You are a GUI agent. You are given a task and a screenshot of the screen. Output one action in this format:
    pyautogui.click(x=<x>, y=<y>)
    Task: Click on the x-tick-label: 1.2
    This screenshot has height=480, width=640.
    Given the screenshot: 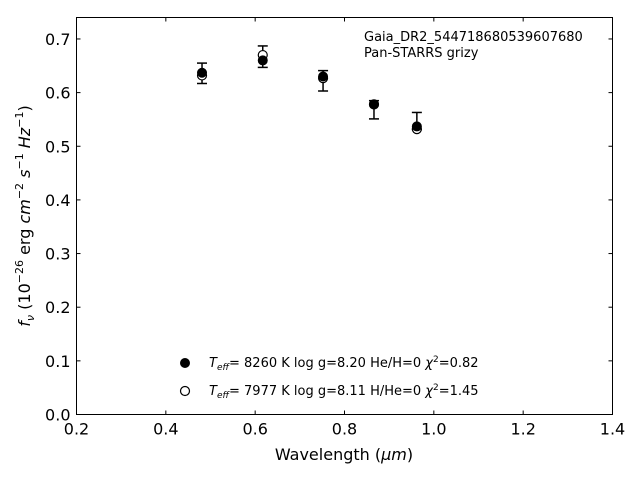 What is the action you would take?
    pyautogui.click(x=522, y=429)
    